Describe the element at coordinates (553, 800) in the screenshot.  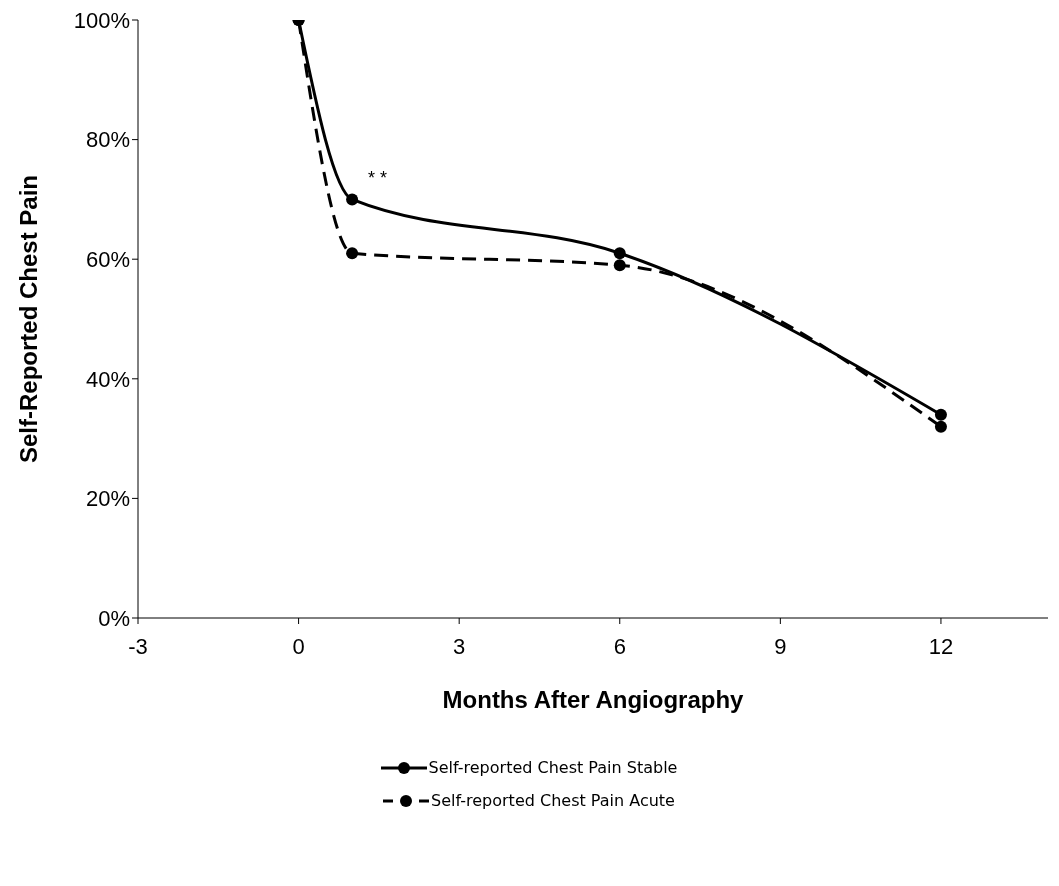
I see `legend-label: Self-reported Chest Pain Acute` at that location.